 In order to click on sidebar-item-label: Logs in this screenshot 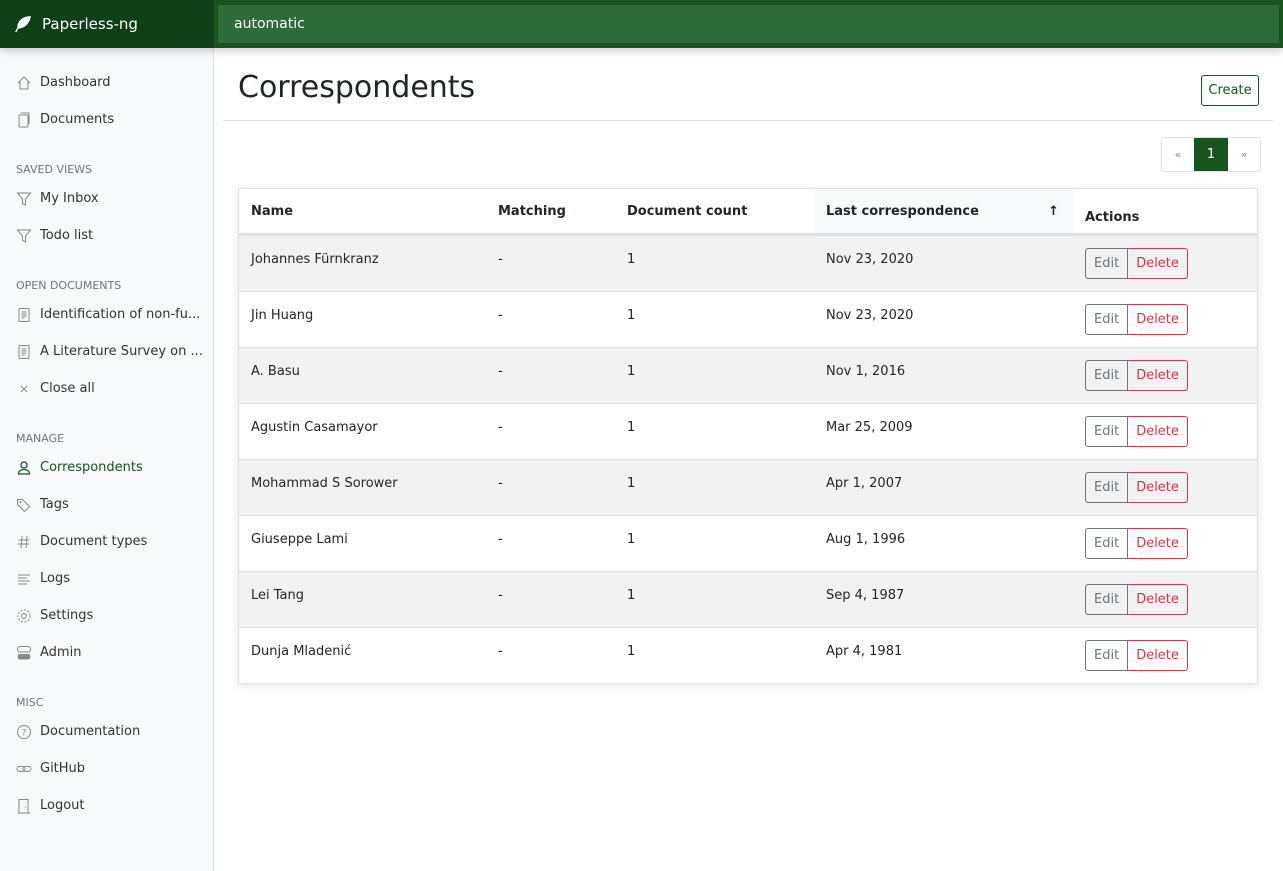, I will do `click(55, 578)`.